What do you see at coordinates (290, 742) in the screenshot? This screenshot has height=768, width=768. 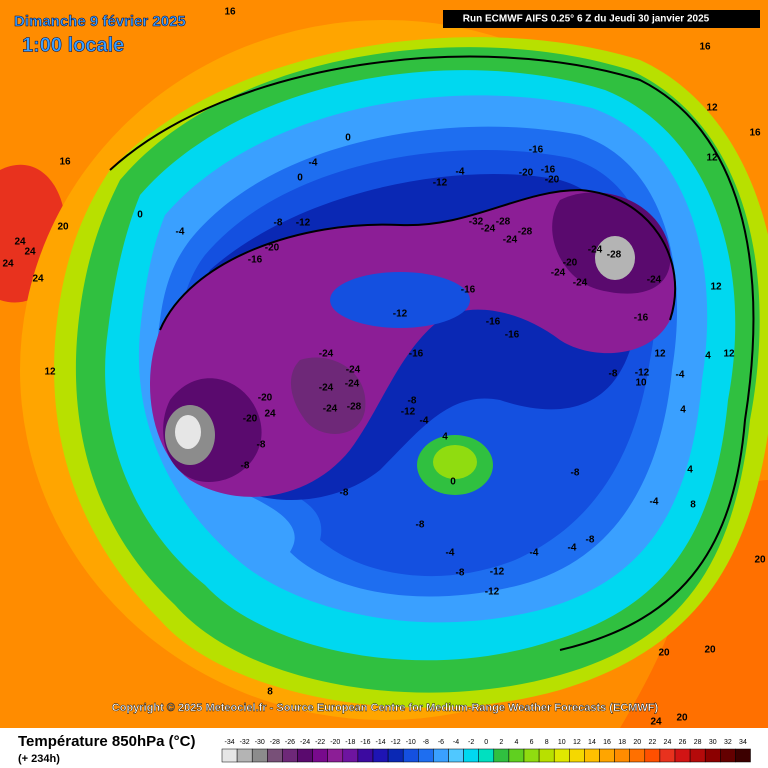 I see `colorbar-label: -26` at bounding box center [290, 742].